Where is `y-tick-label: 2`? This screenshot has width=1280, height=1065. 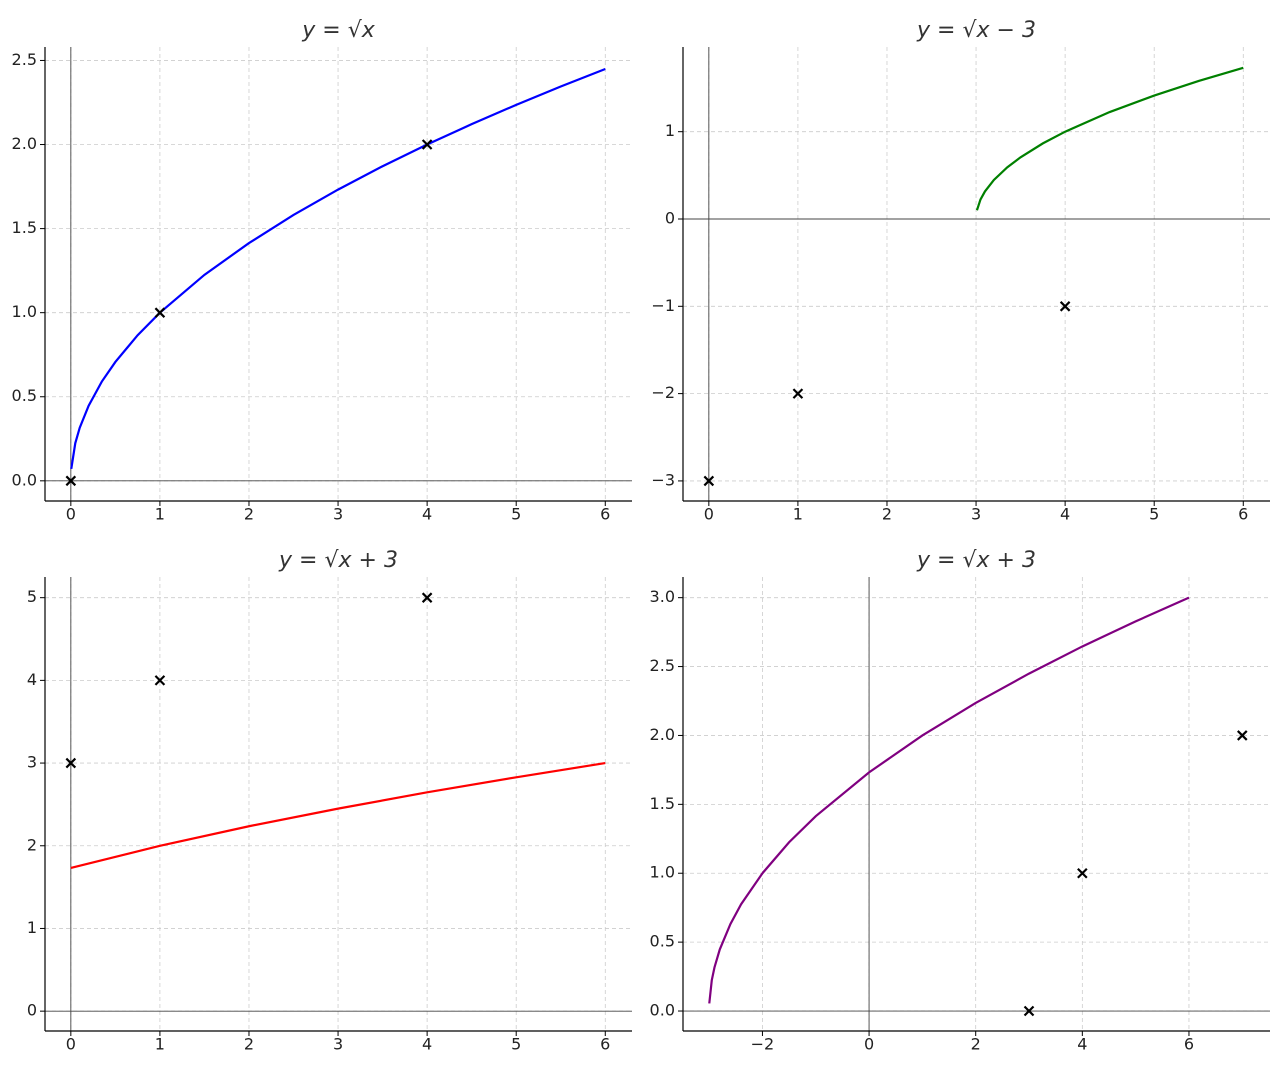
y-tick-label: 2 is located at coordinates (32, 844).